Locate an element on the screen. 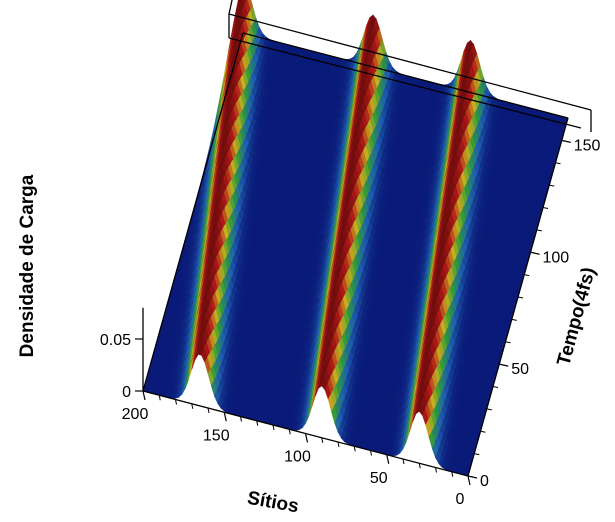 This screenshot has width=615, height=522. y-tick-label: 150 is located at coordinates (587, 145).